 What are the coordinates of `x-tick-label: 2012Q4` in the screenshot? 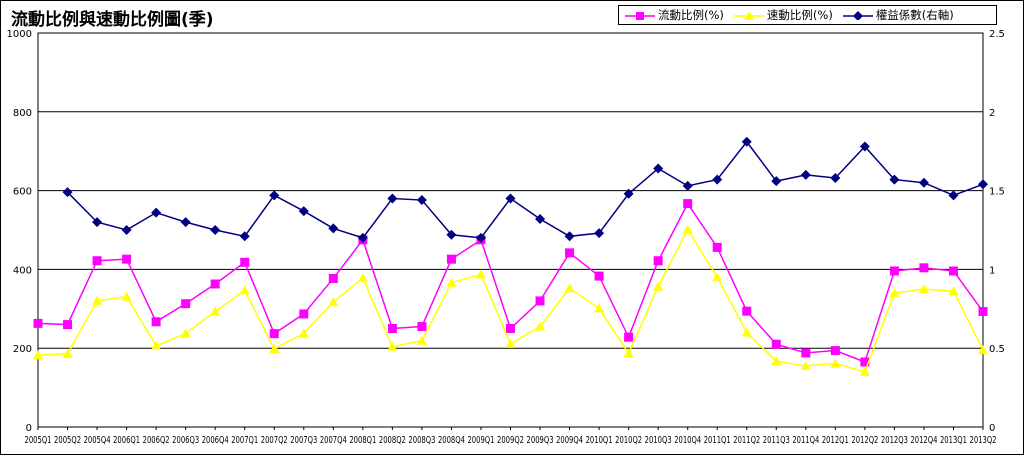 It's located at (923, 440).